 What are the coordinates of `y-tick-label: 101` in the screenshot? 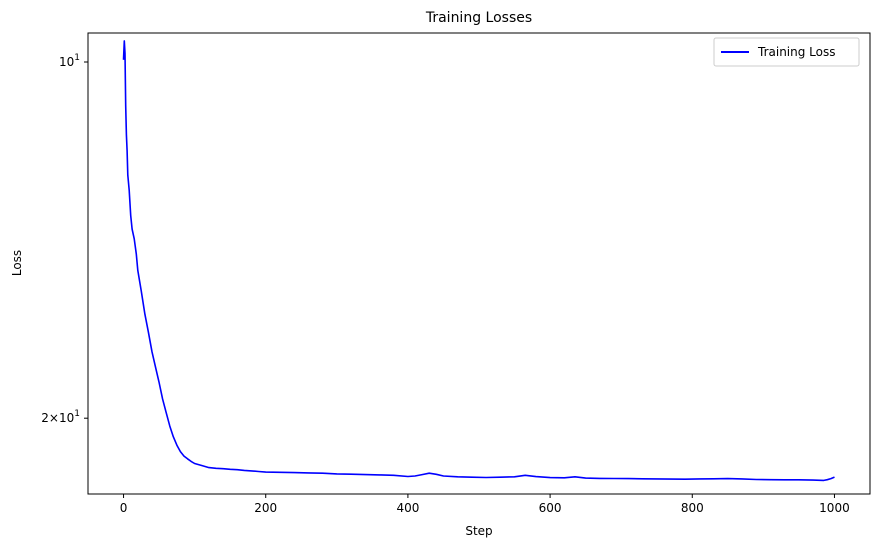 It's located at (69, 61).